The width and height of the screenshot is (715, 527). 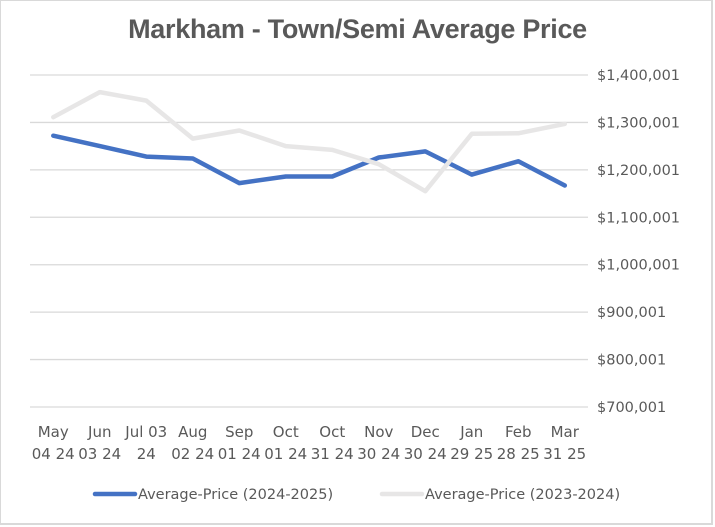 What do you see at coordinates (631, 408) in the screenshot?
I see `y-tick-label: $700,001` at bounding box center [631, 408].